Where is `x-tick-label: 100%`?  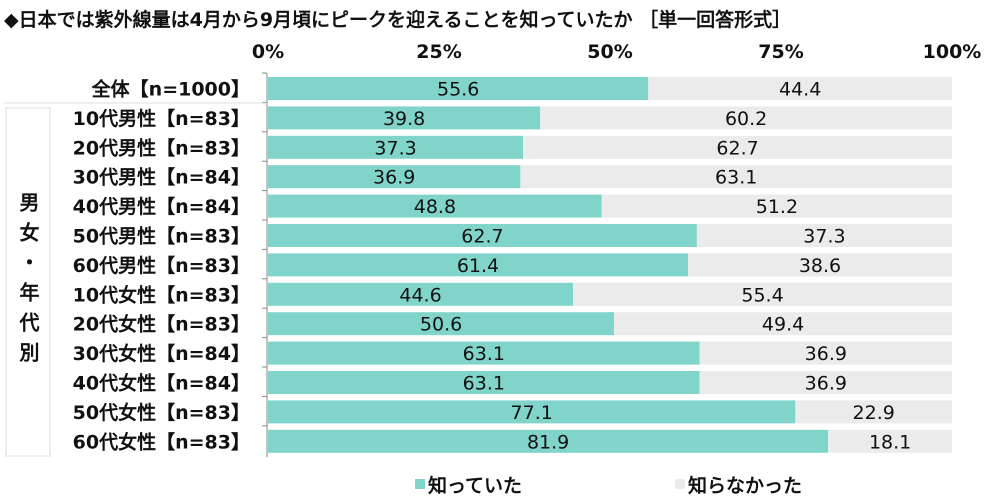 x-tick-label: 100% is located at coordinates (952, 52).